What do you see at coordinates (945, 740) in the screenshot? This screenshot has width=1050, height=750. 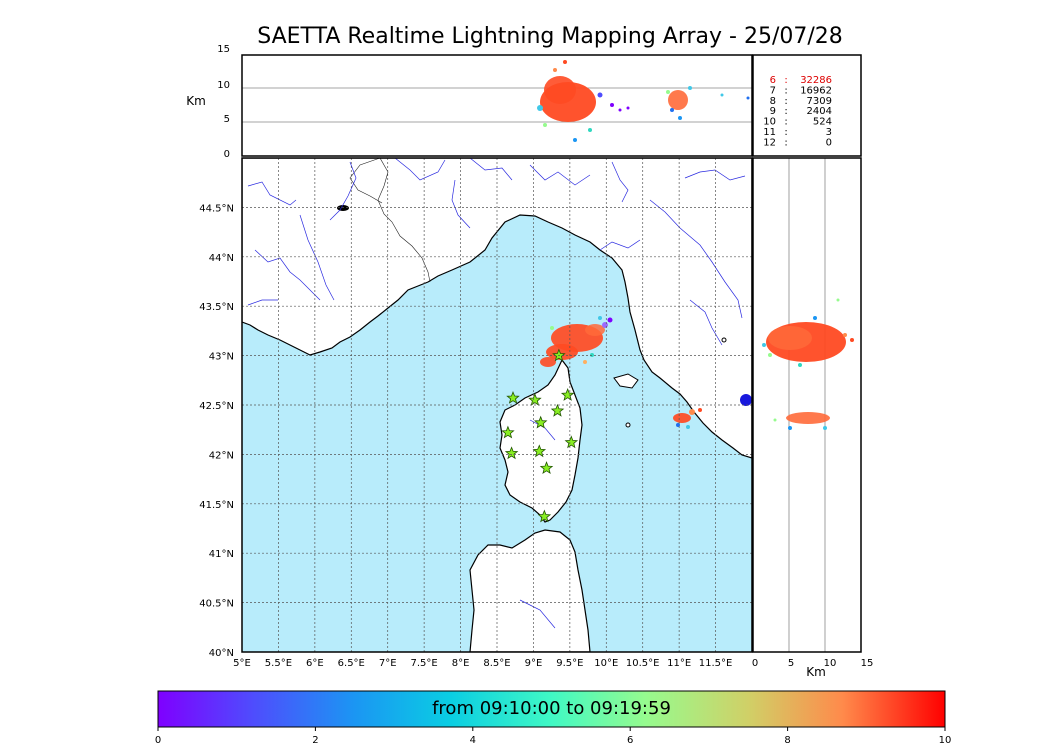 I see `colorbar-tick-label: 10` at bounding box center [945, 740].